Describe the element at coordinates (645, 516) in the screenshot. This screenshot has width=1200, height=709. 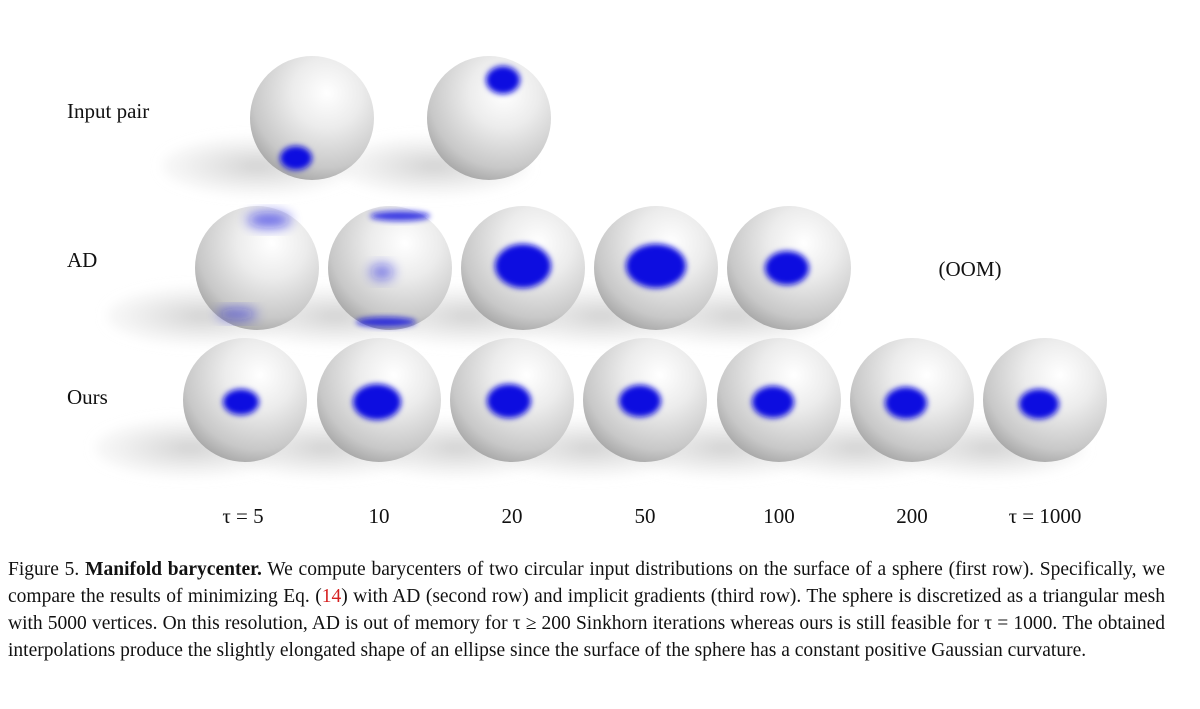
I see `column-label: 50` at that location.